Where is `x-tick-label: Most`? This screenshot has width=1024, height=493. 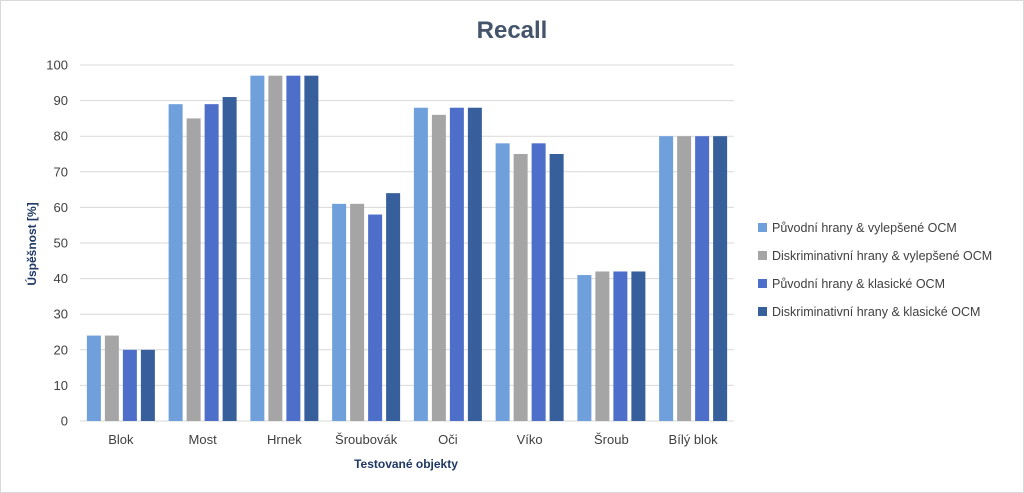 x-tick-label: Most is located at coordinates (203, 439).